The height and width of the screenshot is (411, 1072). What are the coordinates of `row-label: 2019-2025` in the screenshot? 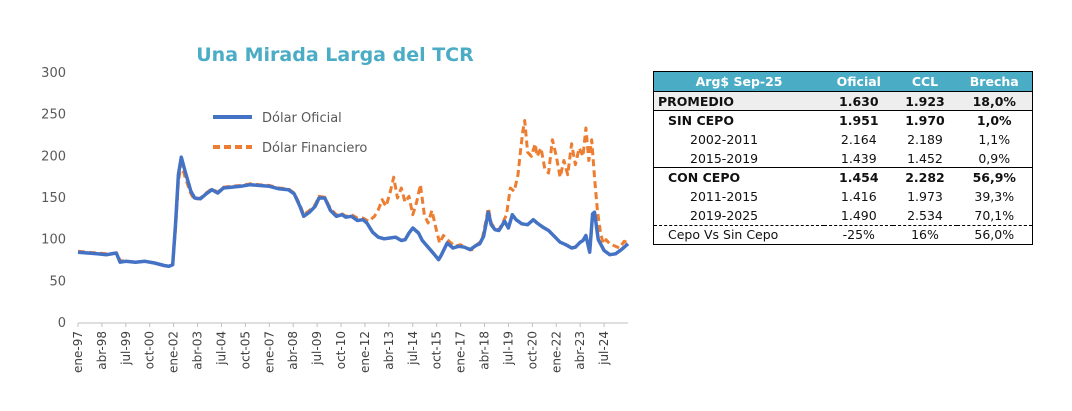 It's located at (724, 215).